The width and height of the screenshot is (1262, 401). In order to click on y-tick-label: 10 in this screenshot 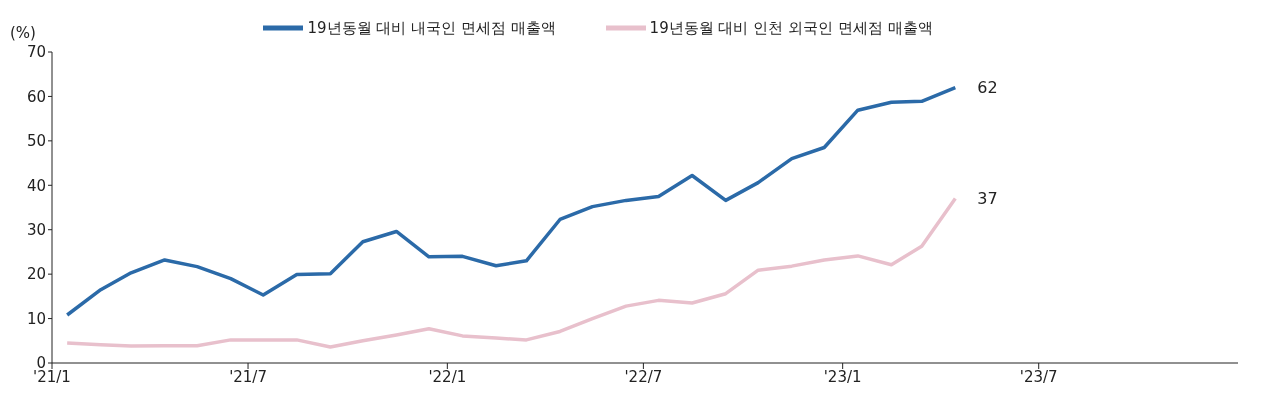, I will do `click(36, 318)`.